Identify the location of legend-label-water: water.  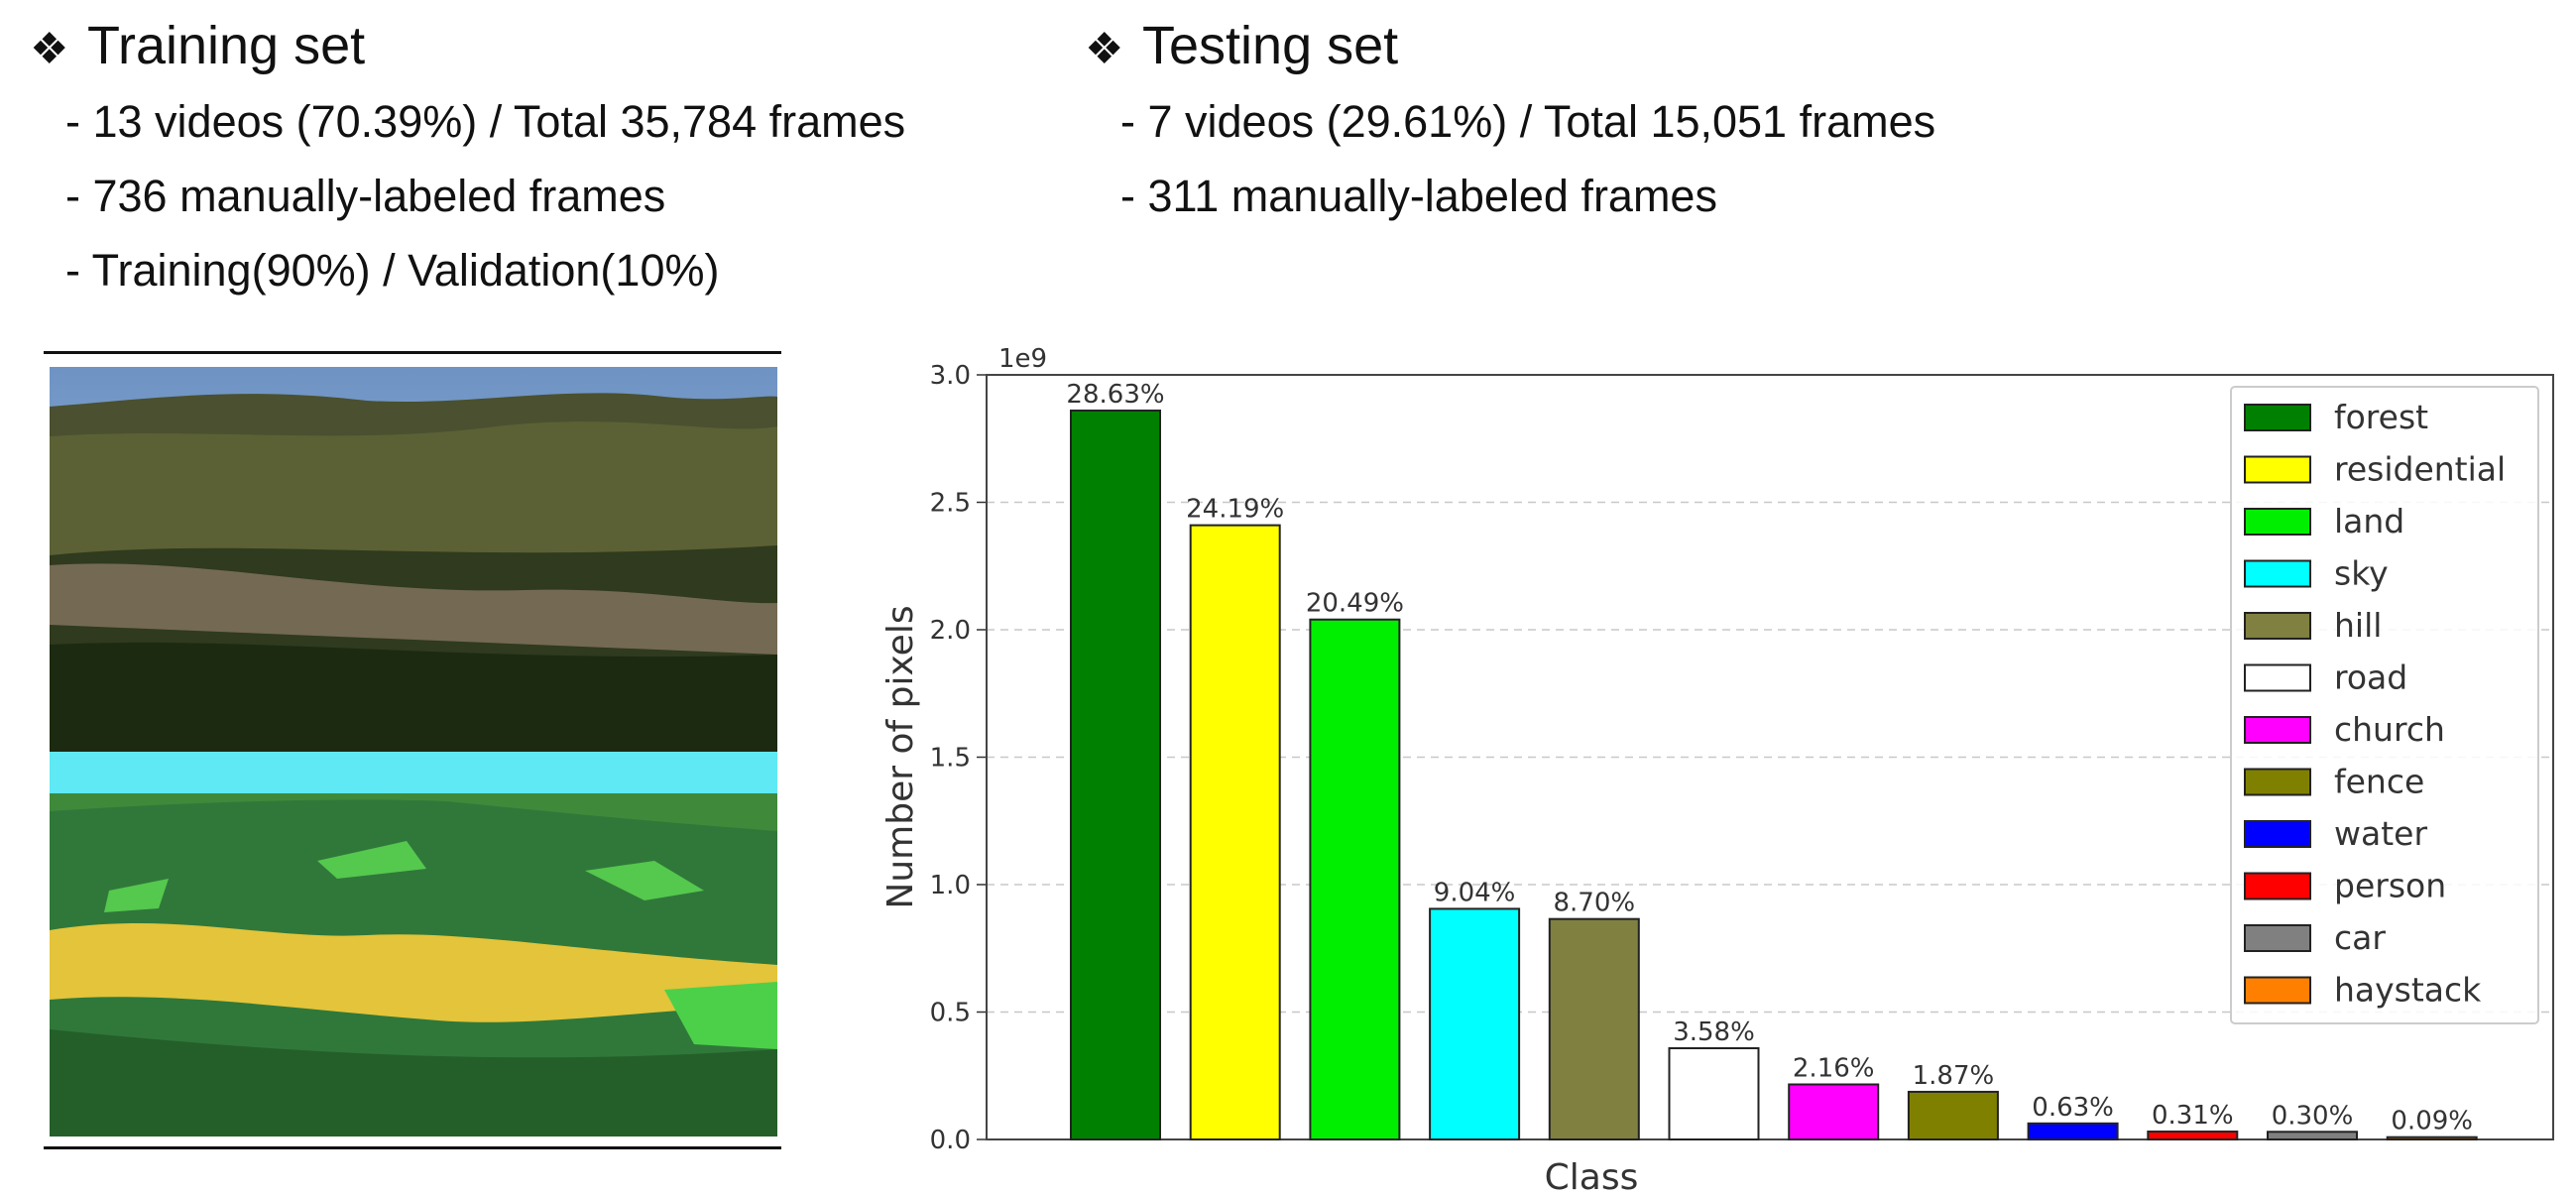
(2380, 834).